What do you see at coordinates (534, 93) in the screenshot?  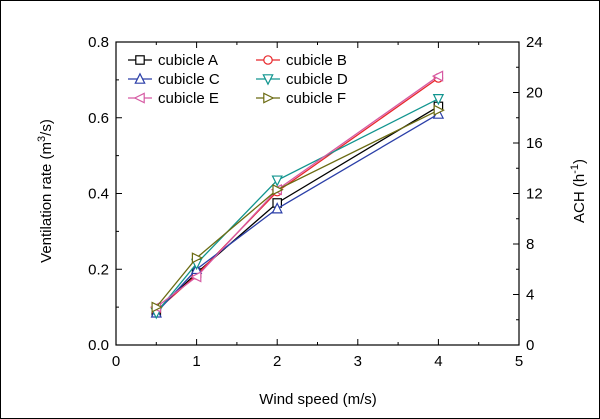 I see `y2-tick-label: 20` at bounding box center [534, 93].